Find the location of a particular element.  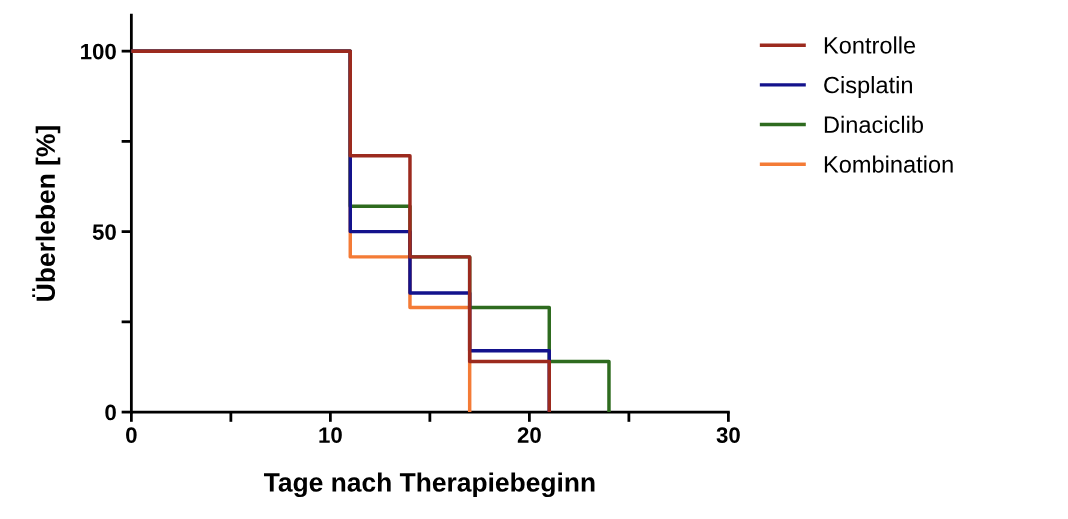

legend-label: Kombination is located at coordinates (888, 164).